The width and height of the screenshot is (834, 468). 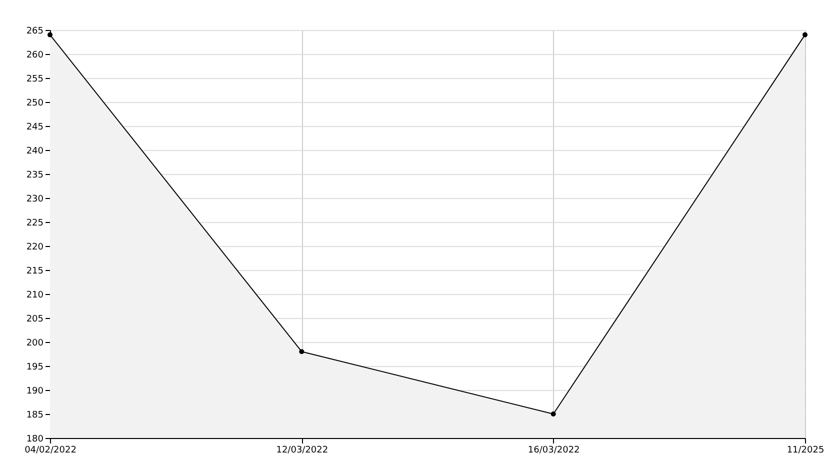 I want to click on y-tick-label: 265, so click(x=35, y=31).